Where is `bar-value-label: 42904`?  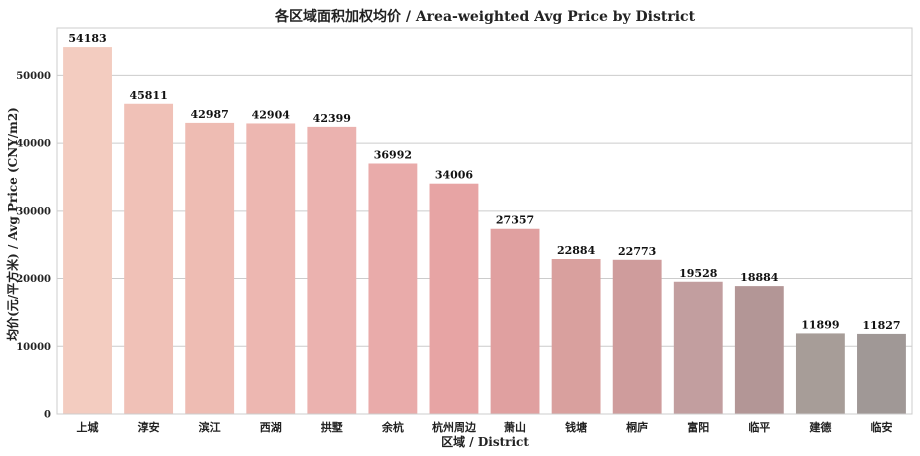
bar-value-label: 42904 is located at coordinates (271, 114).